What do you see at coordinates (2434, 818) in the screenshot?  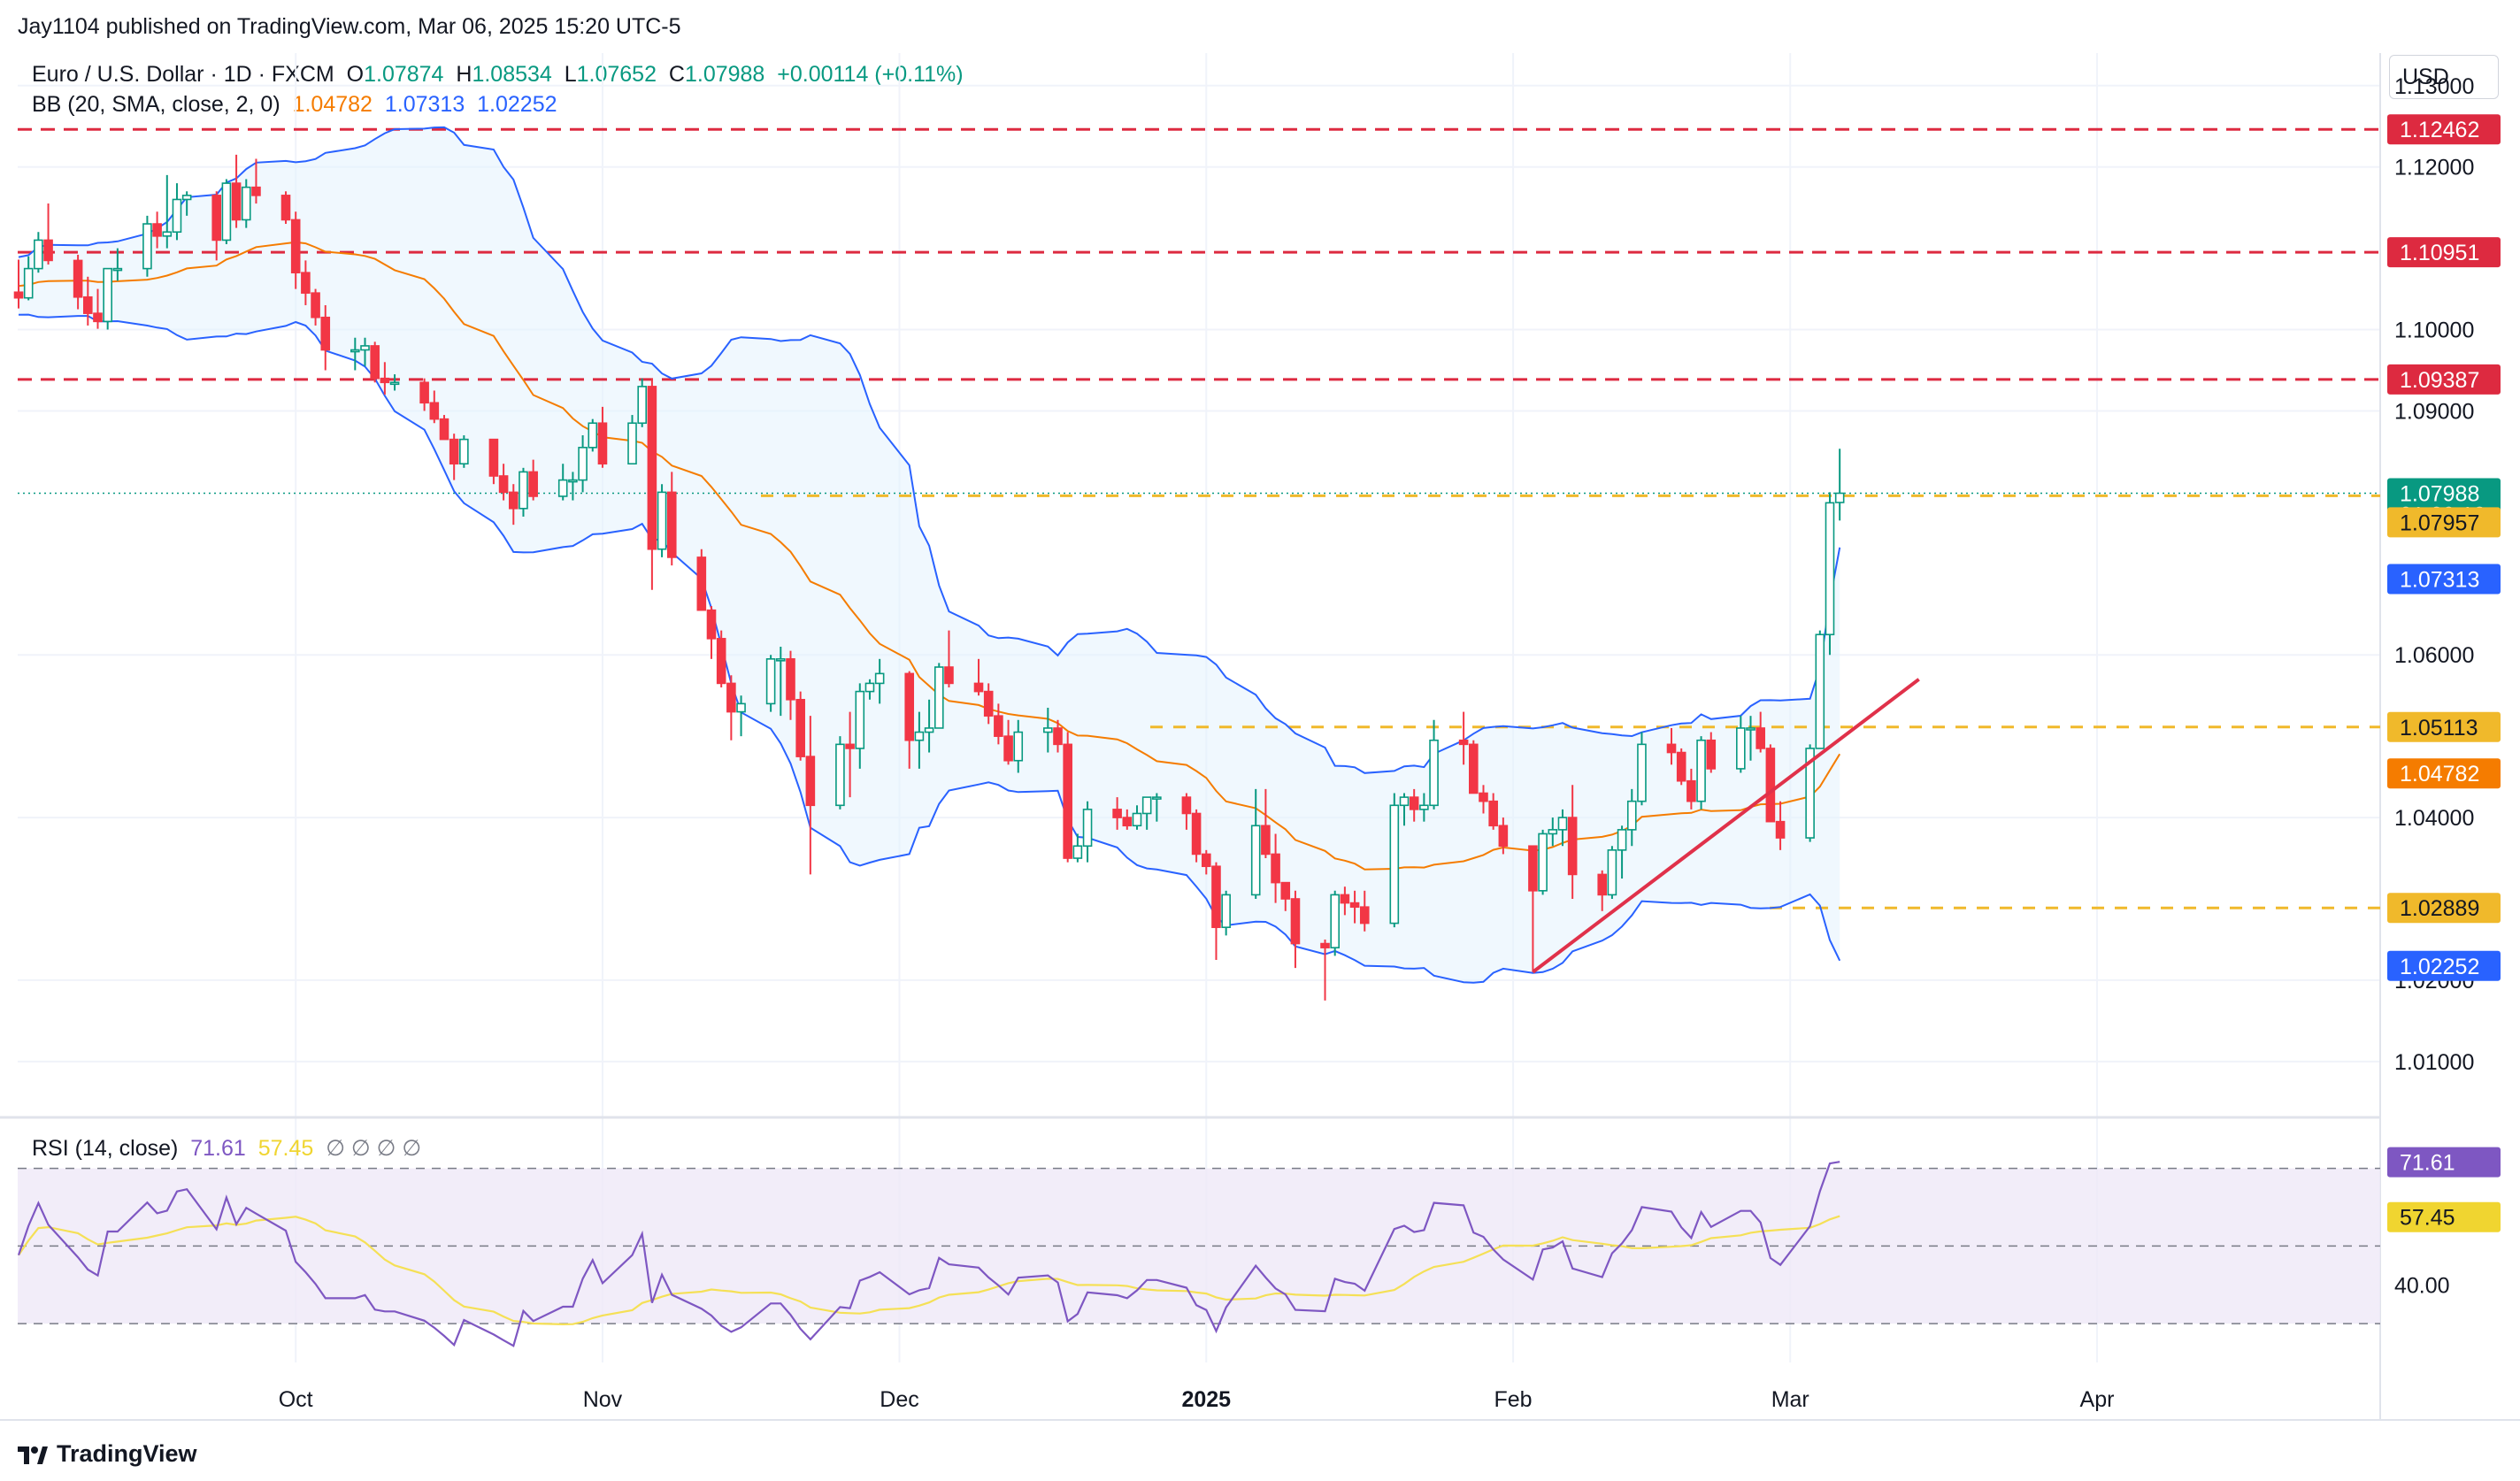 I see `price-tick-label: 1.04000` at bounding box center [2434, 818].